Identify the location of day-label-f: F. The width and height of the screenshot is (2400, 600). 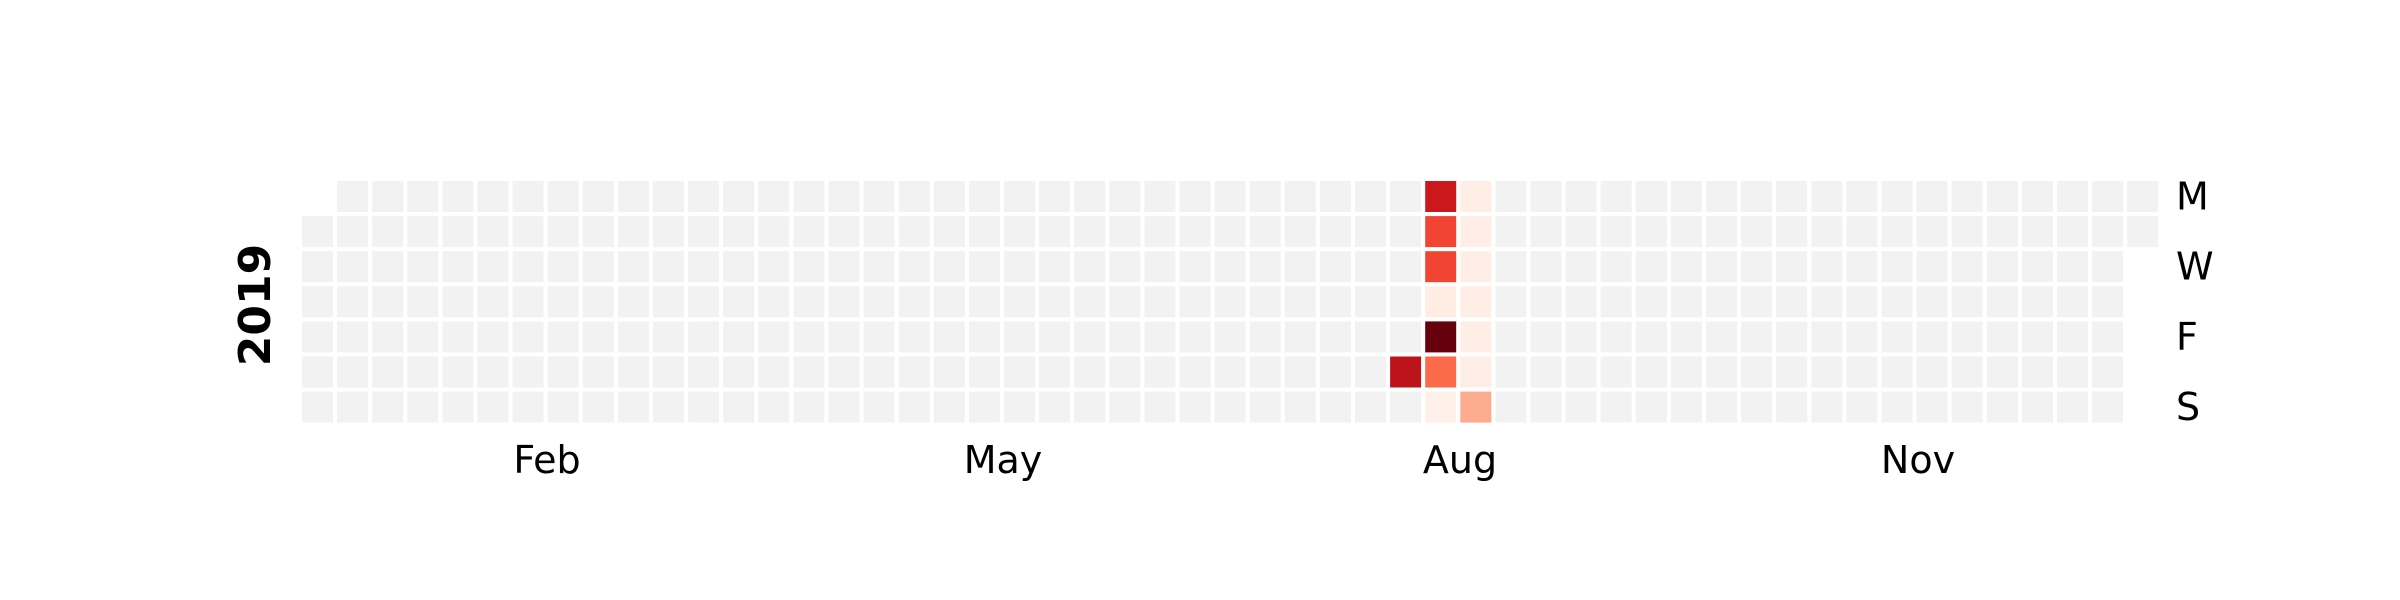
(2187, 337).